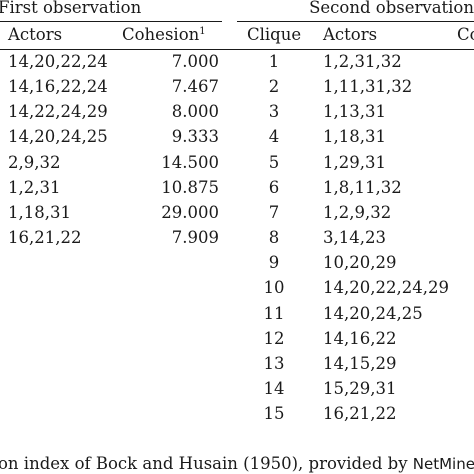  I want to click on header-rule, so click(237, 49).